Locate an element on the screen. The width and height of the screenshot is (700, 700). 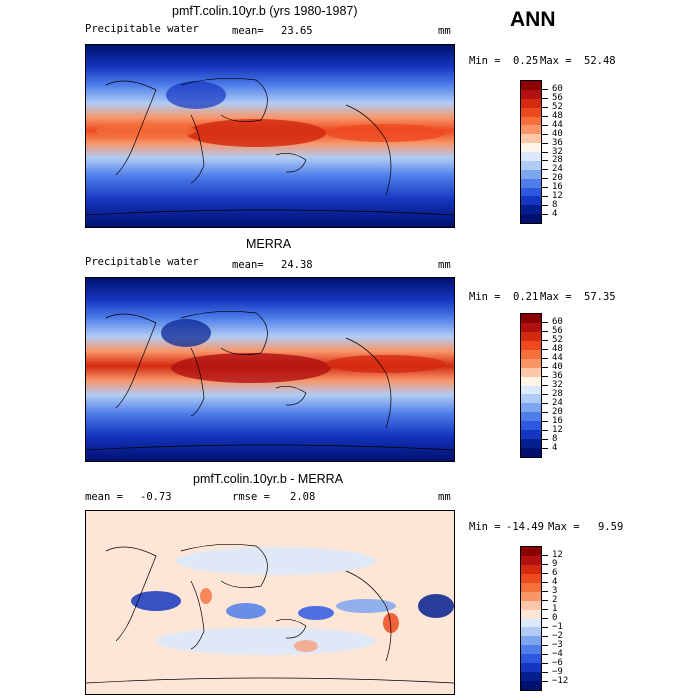
colorbar-tick-label: −4 is located at coordinates (552, 653).